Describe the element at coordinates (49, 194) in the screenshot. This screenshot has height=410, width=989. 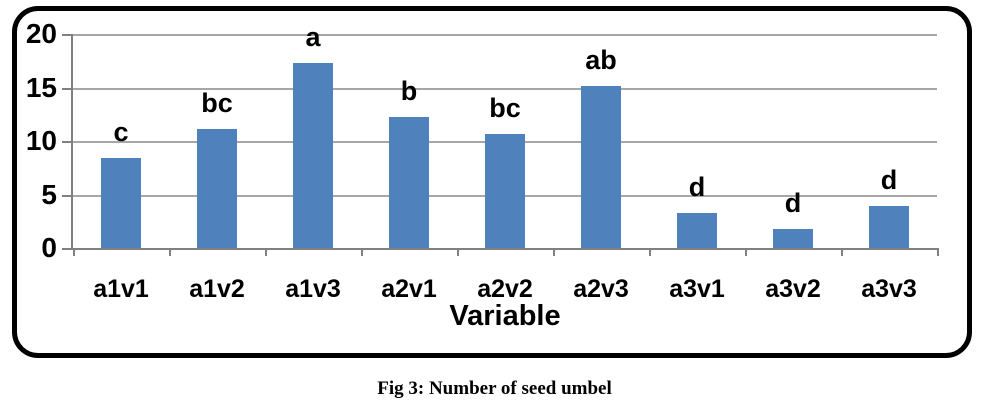
I see `y-tick-label: 5` at that location.